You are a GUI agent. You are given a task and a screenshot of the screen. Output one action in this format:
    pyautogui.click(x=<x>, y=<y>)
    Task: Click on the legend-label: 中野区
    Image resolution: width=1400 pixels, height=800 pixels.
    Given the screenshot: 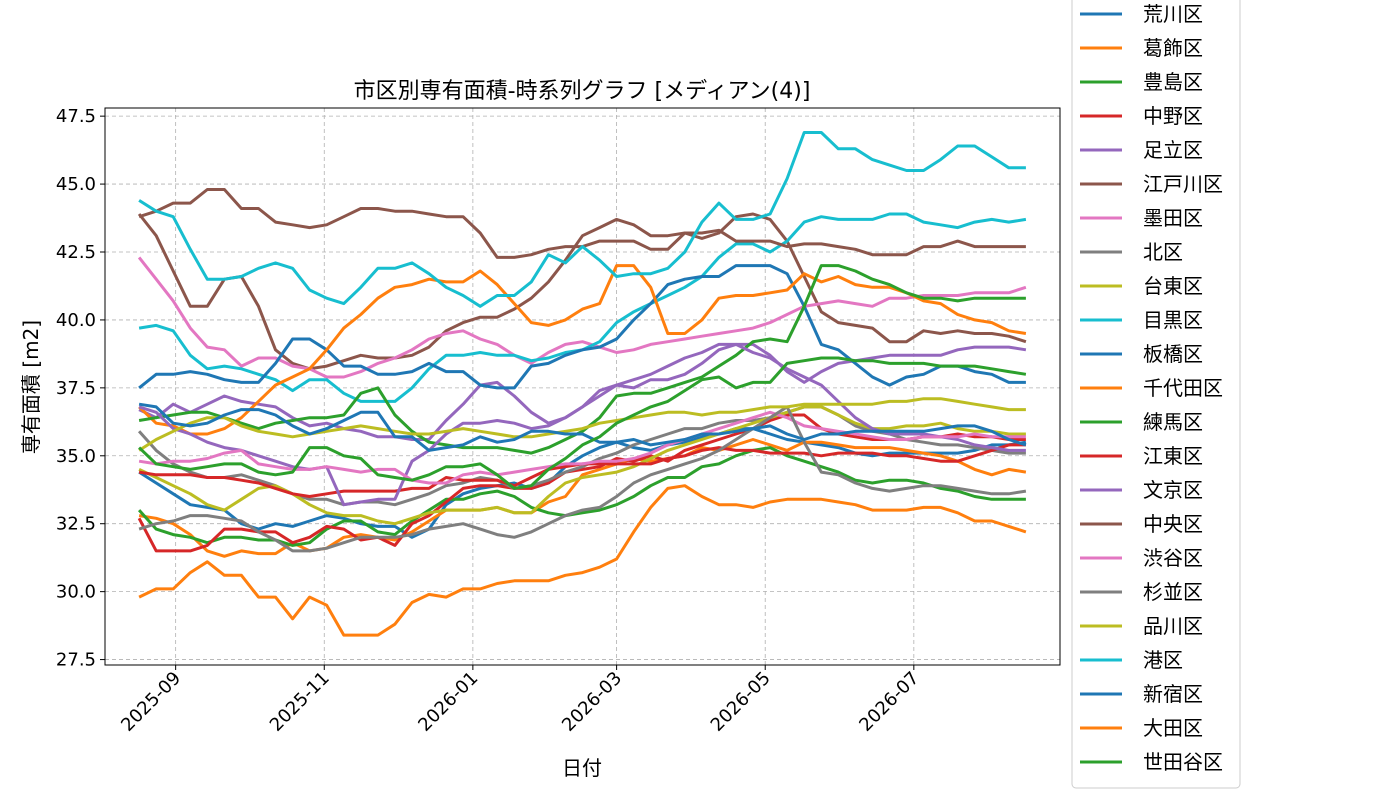 What is the action you would take?
    pyautogui.click(x=1173, y=116)
    